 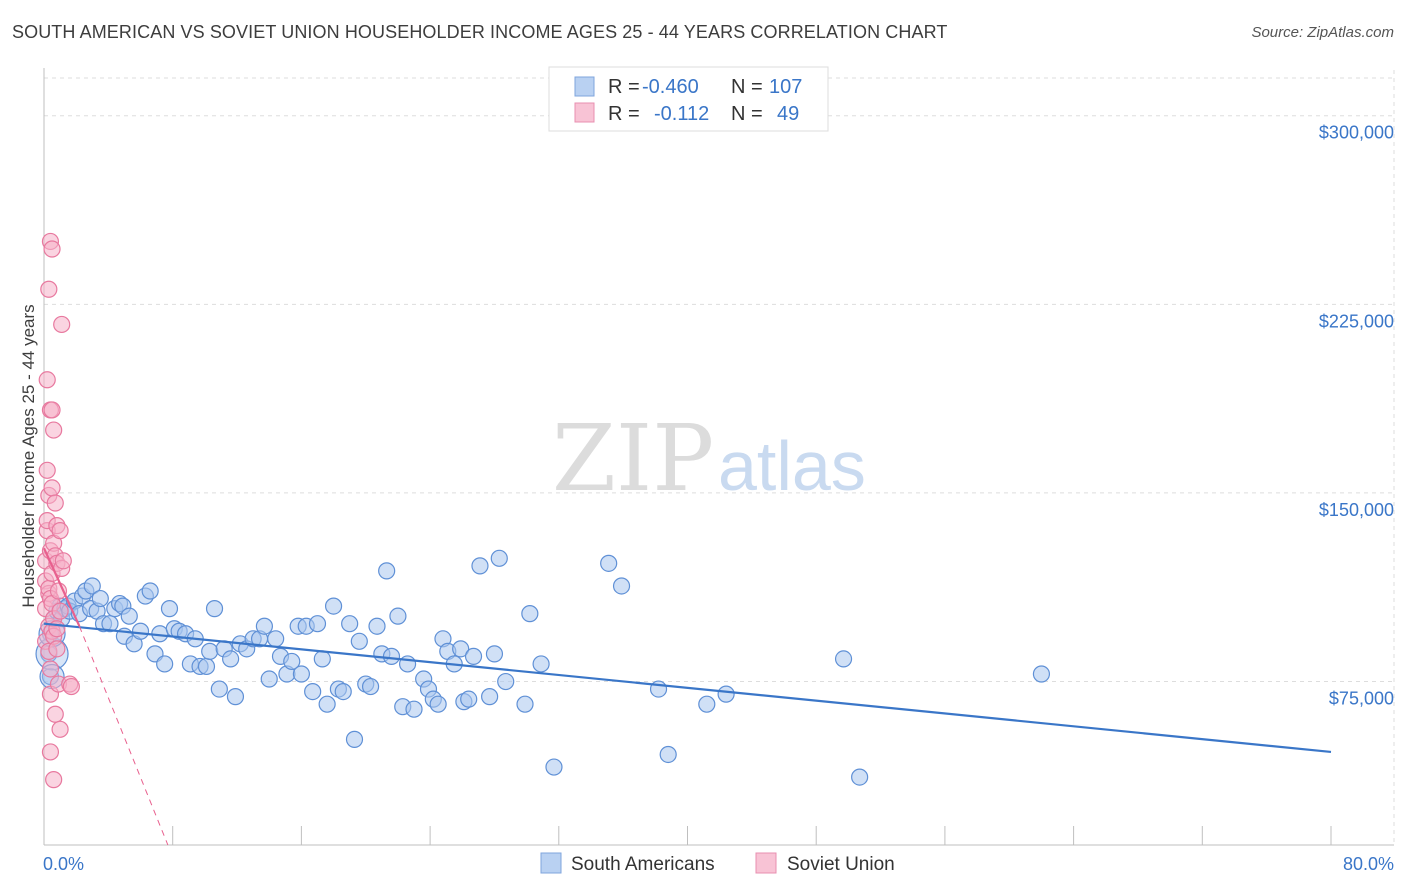 What do you see at coordinates (1356, 133) in the screenshot?
I see `y-tick-label-3: $300,000` at bounding box center [1356, 133].